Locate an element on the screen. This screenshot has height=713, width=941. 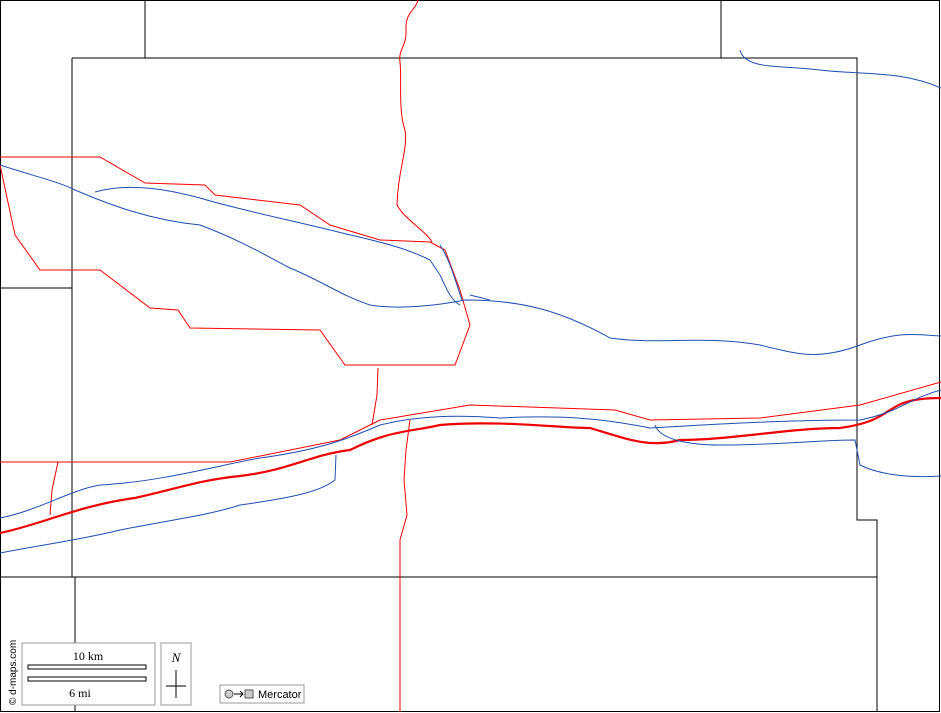
scale-mi-label: 6 mi is located at coordinates (80, 693).